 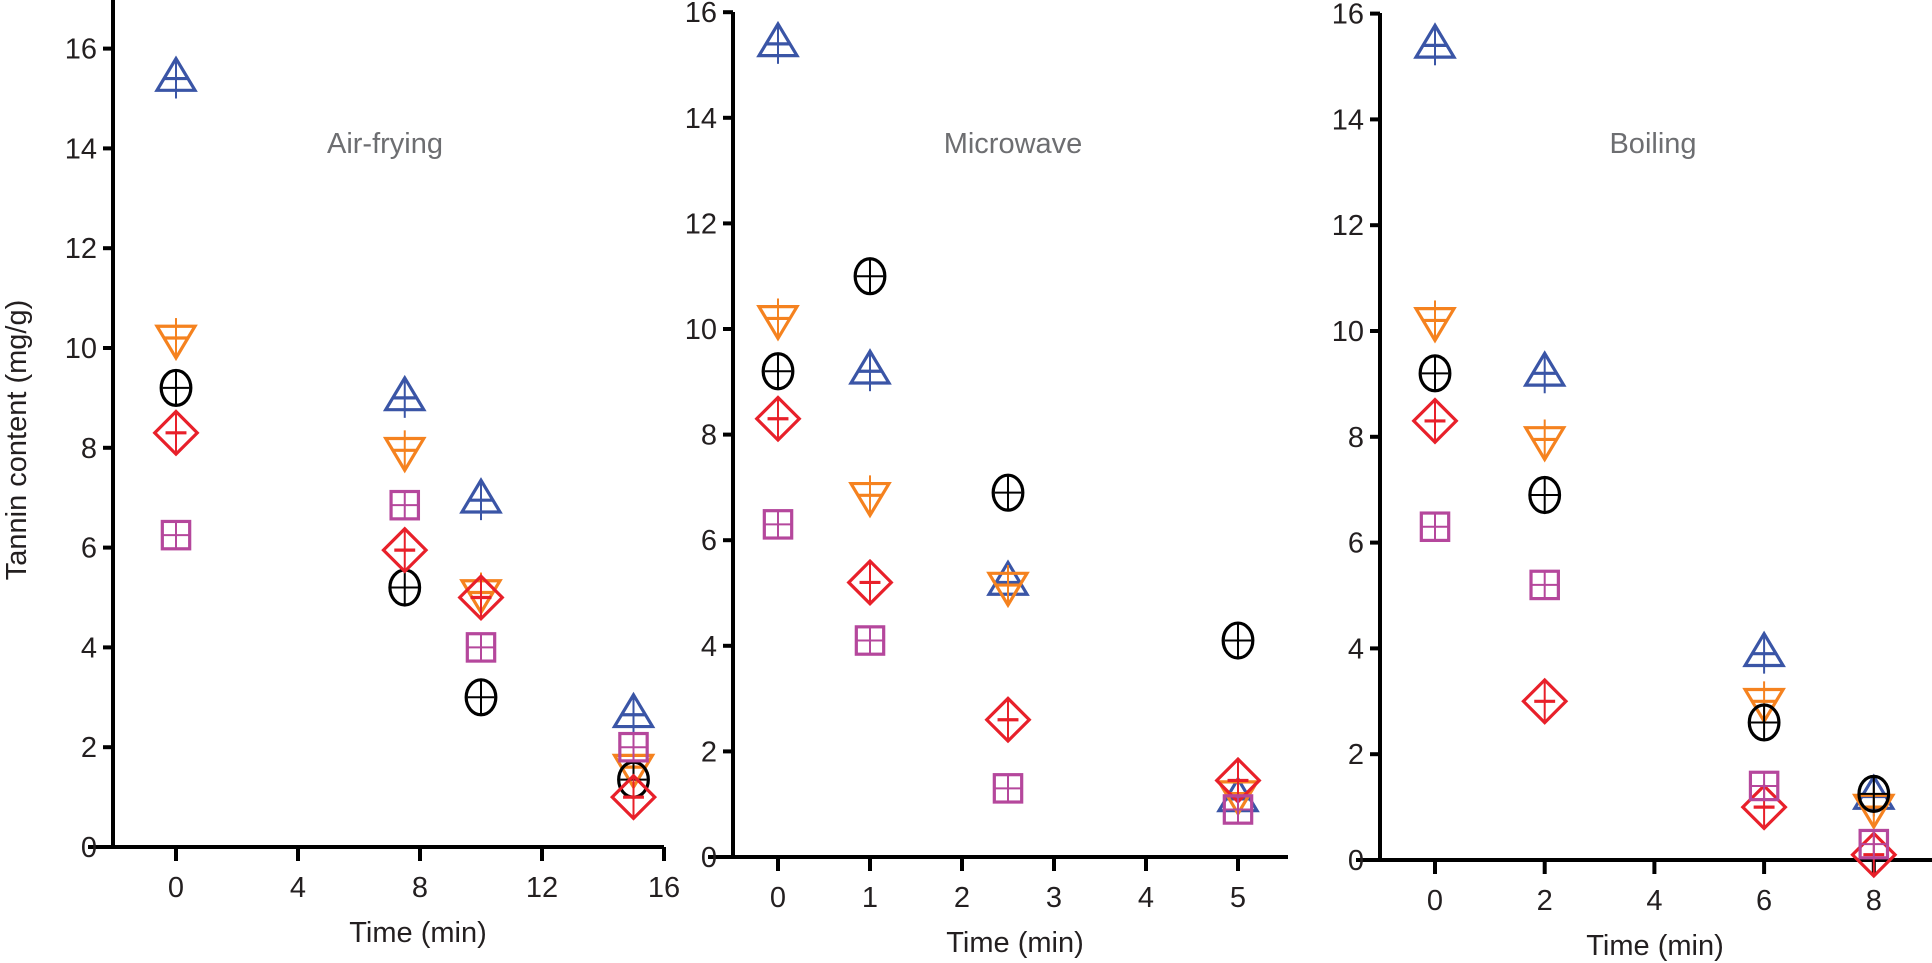 What do you see at coordinates (1652, 144) in the screenshot?
I see `panel-title: Boiling` at bounding box center [1652, 144].